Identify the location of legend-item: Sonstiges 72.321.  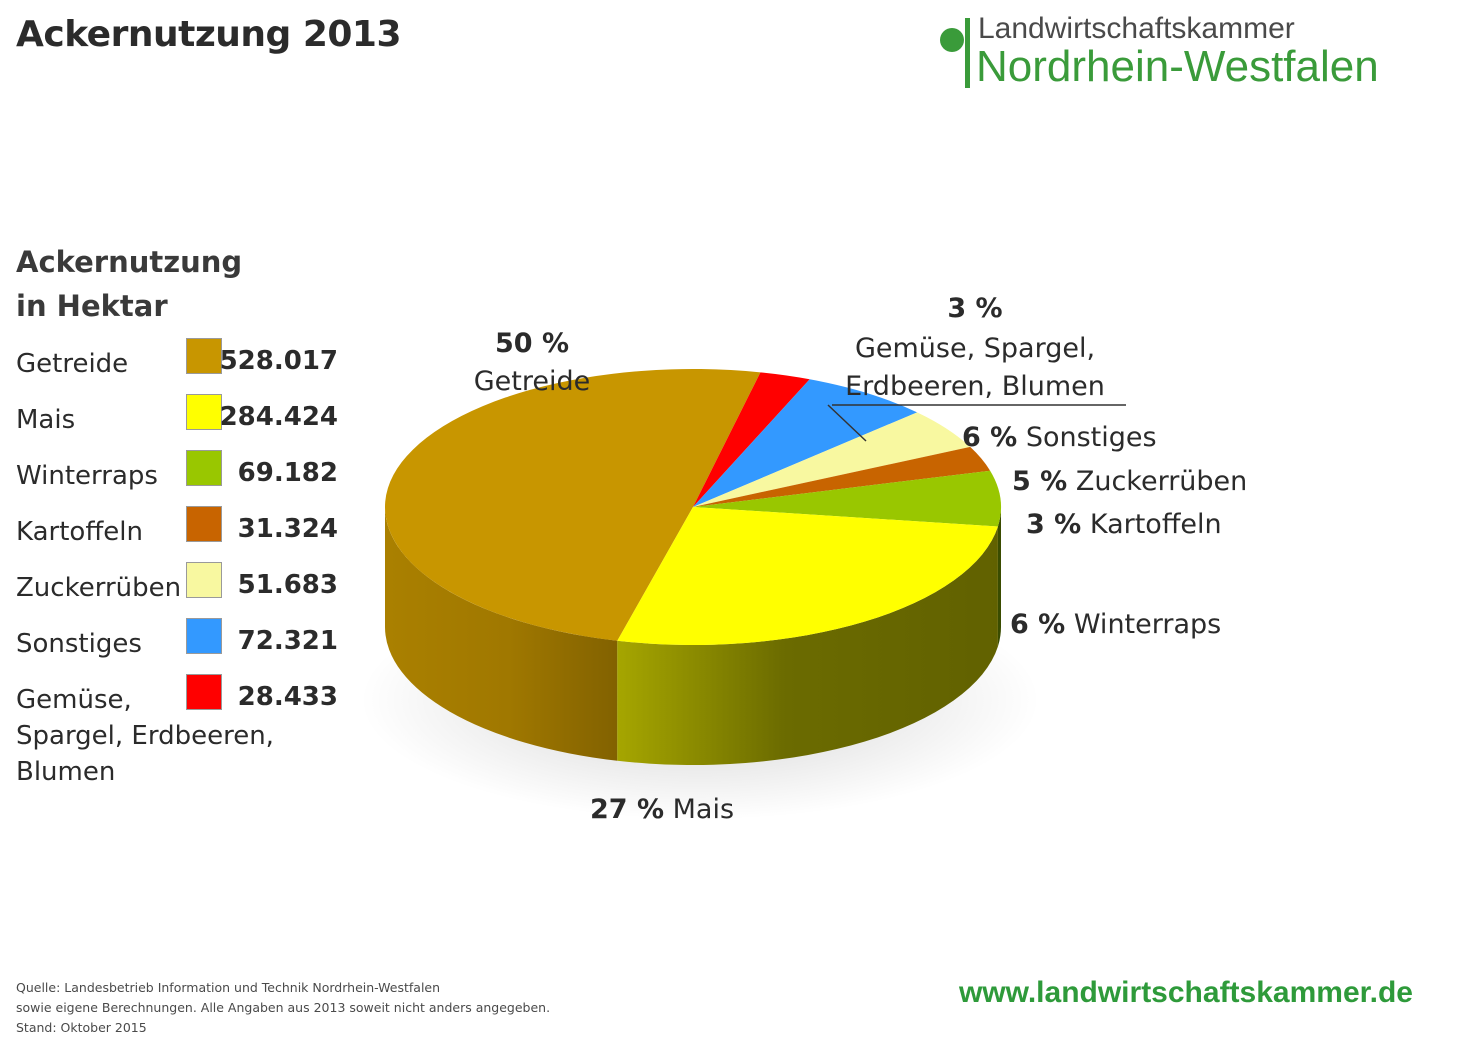
(196, 643).